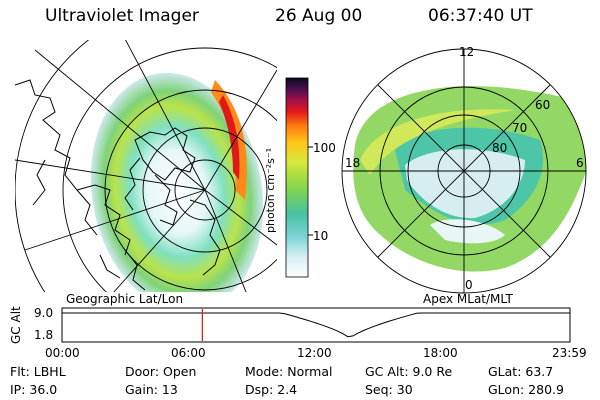  I want to click on info-door: Door: Open, so click(161, 371).